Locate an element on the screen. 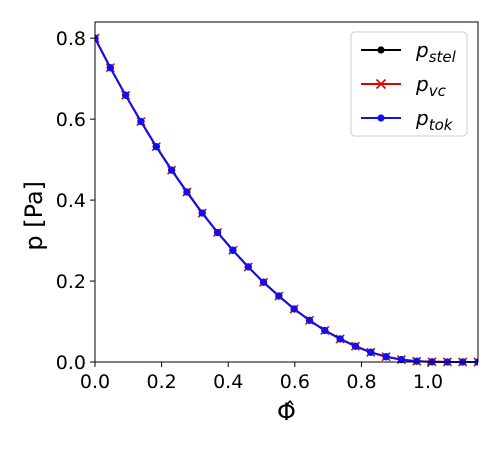 Image resolution: width=500 pixels, height=450 pixels. y-tick-label: 0.8 is located at coordinates (71, 39).